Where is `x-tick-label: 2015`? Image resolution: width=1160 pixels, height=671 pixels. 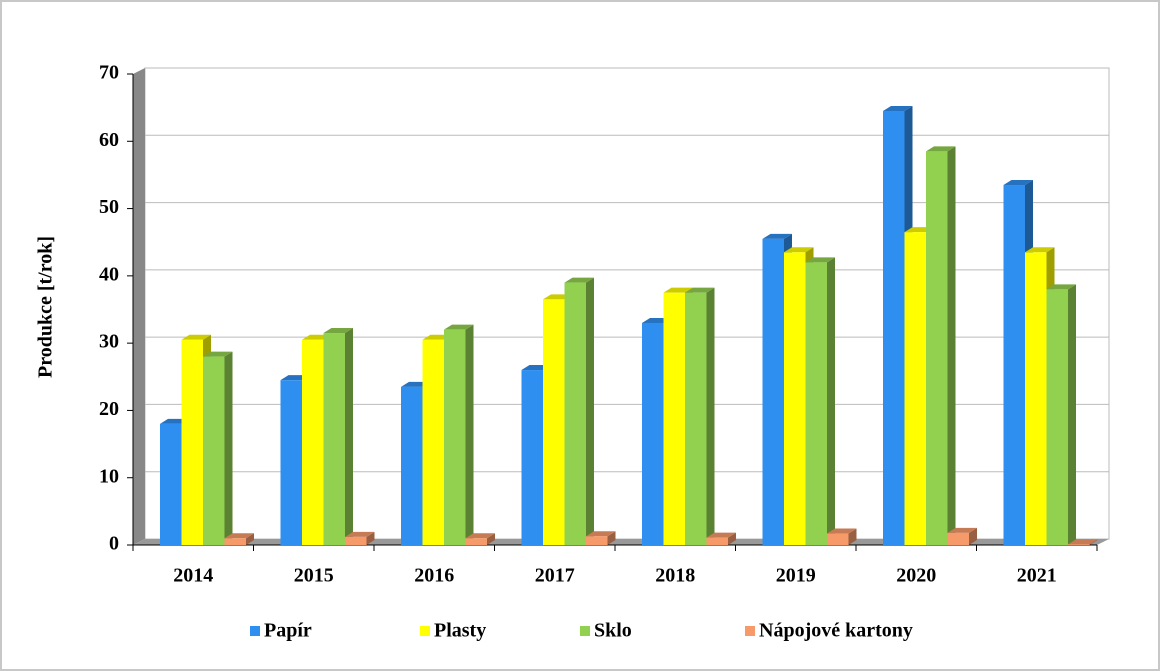
x-tick-label: 2015 is located at coordinates (314, 576).